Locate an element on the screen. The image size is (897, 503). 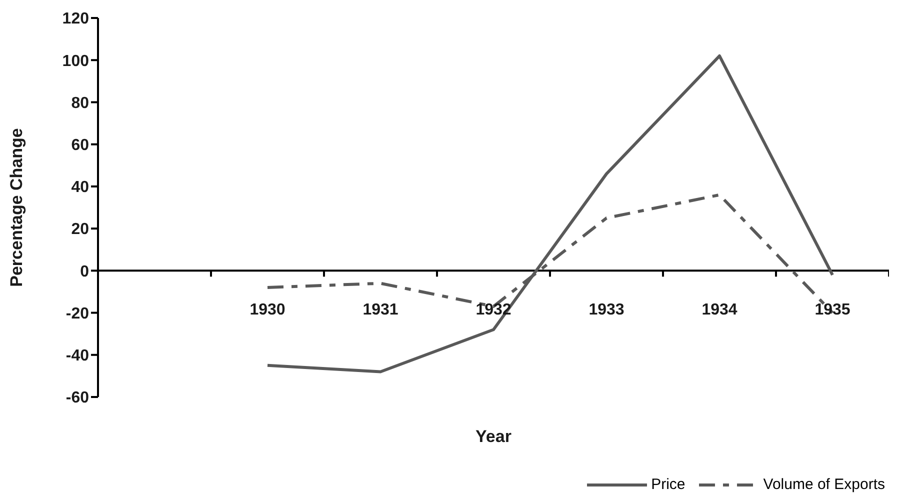
x-tick-label: 1933 is located at coordinates (606, 310).